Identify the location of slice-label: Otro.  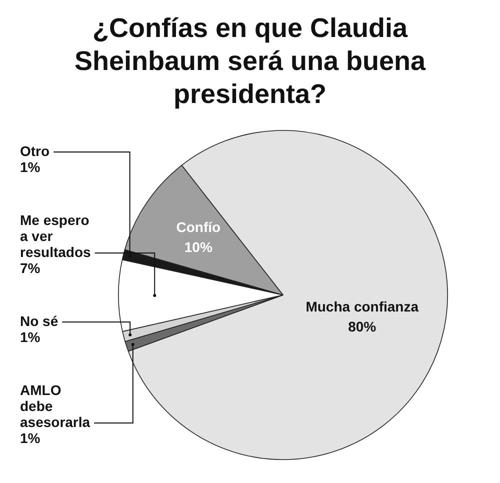
(35, 150).